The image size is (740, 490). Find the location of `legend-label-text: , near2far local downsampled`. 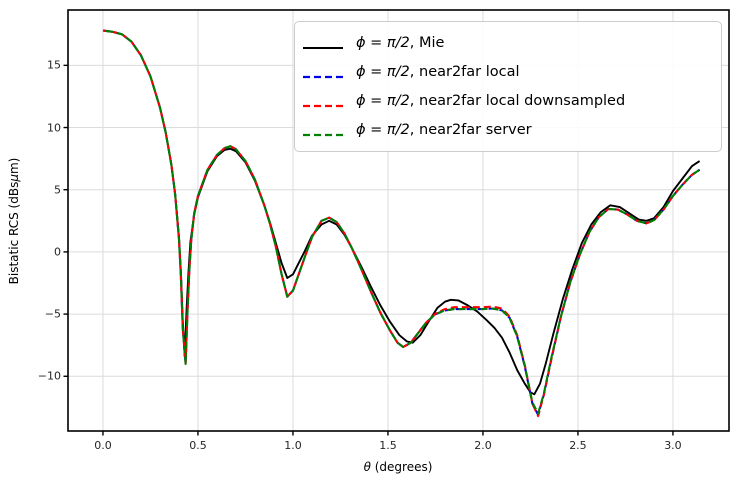

legend-label-text: , near2far local downsampled is located at coordinates (517, 101).